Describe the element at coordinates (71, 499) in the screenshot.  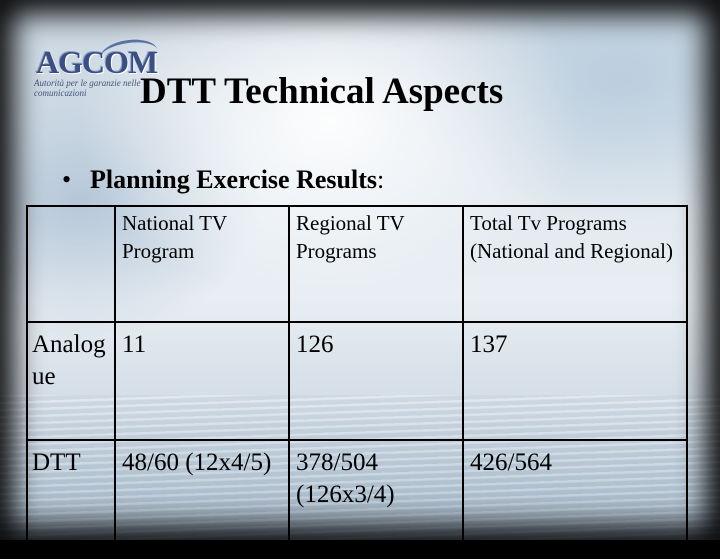
I see `row-label-dtt: DTT` at that location.